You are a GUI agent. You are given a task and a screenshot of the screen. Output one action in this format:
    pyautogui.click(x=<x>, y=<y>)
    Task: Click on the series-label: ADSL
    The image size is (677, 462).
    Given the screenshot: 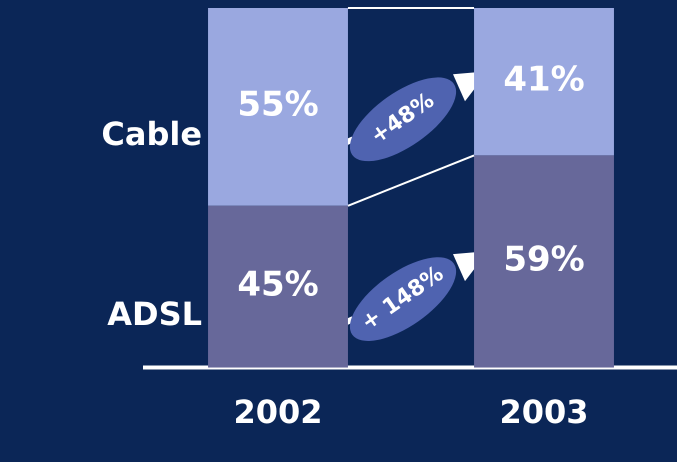 What is the action you would take?
    pyautogui.click(x=154, y=314)
    